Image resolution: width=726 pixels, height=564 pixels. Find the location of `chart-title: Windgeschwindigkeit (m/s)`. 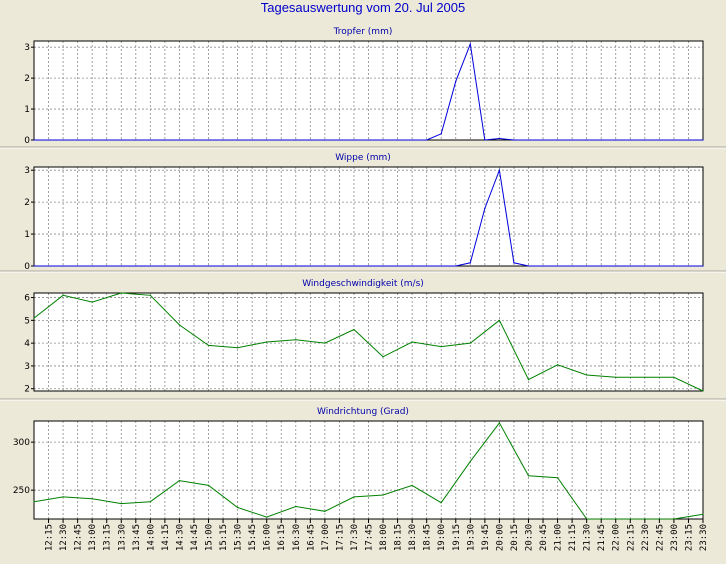

chart-title: Windgeschwindigkeit (m/s) is located at coordinates (363, 284).